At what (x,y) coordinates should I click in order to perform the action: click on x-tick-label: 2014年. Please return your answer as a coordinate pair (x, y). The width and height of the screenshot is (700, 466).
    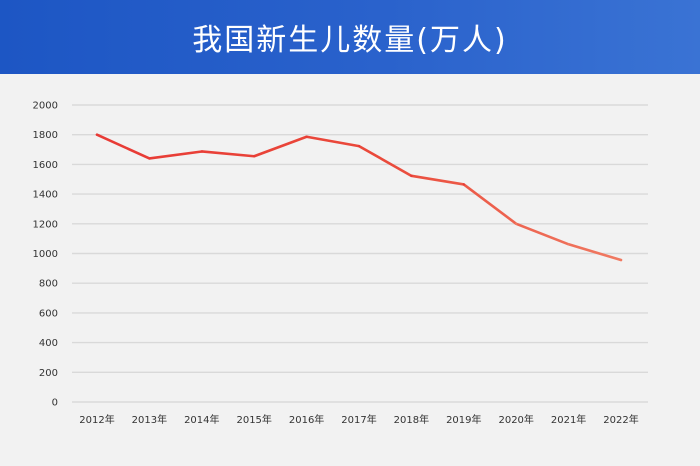
    Looking at the image, I should click on (201, 419).